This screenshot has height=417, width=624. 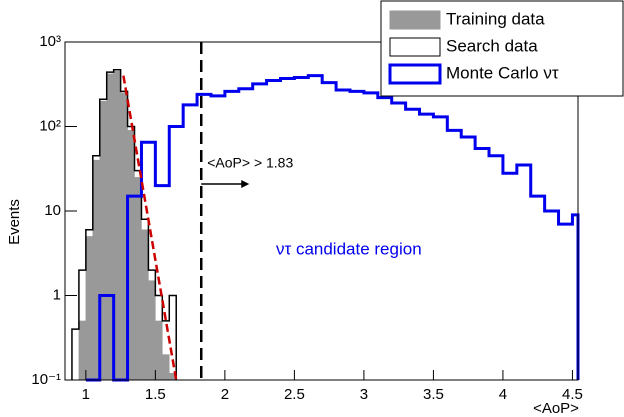 I want to click on x-tick-label: 1.5, so click(x=155, y=394).